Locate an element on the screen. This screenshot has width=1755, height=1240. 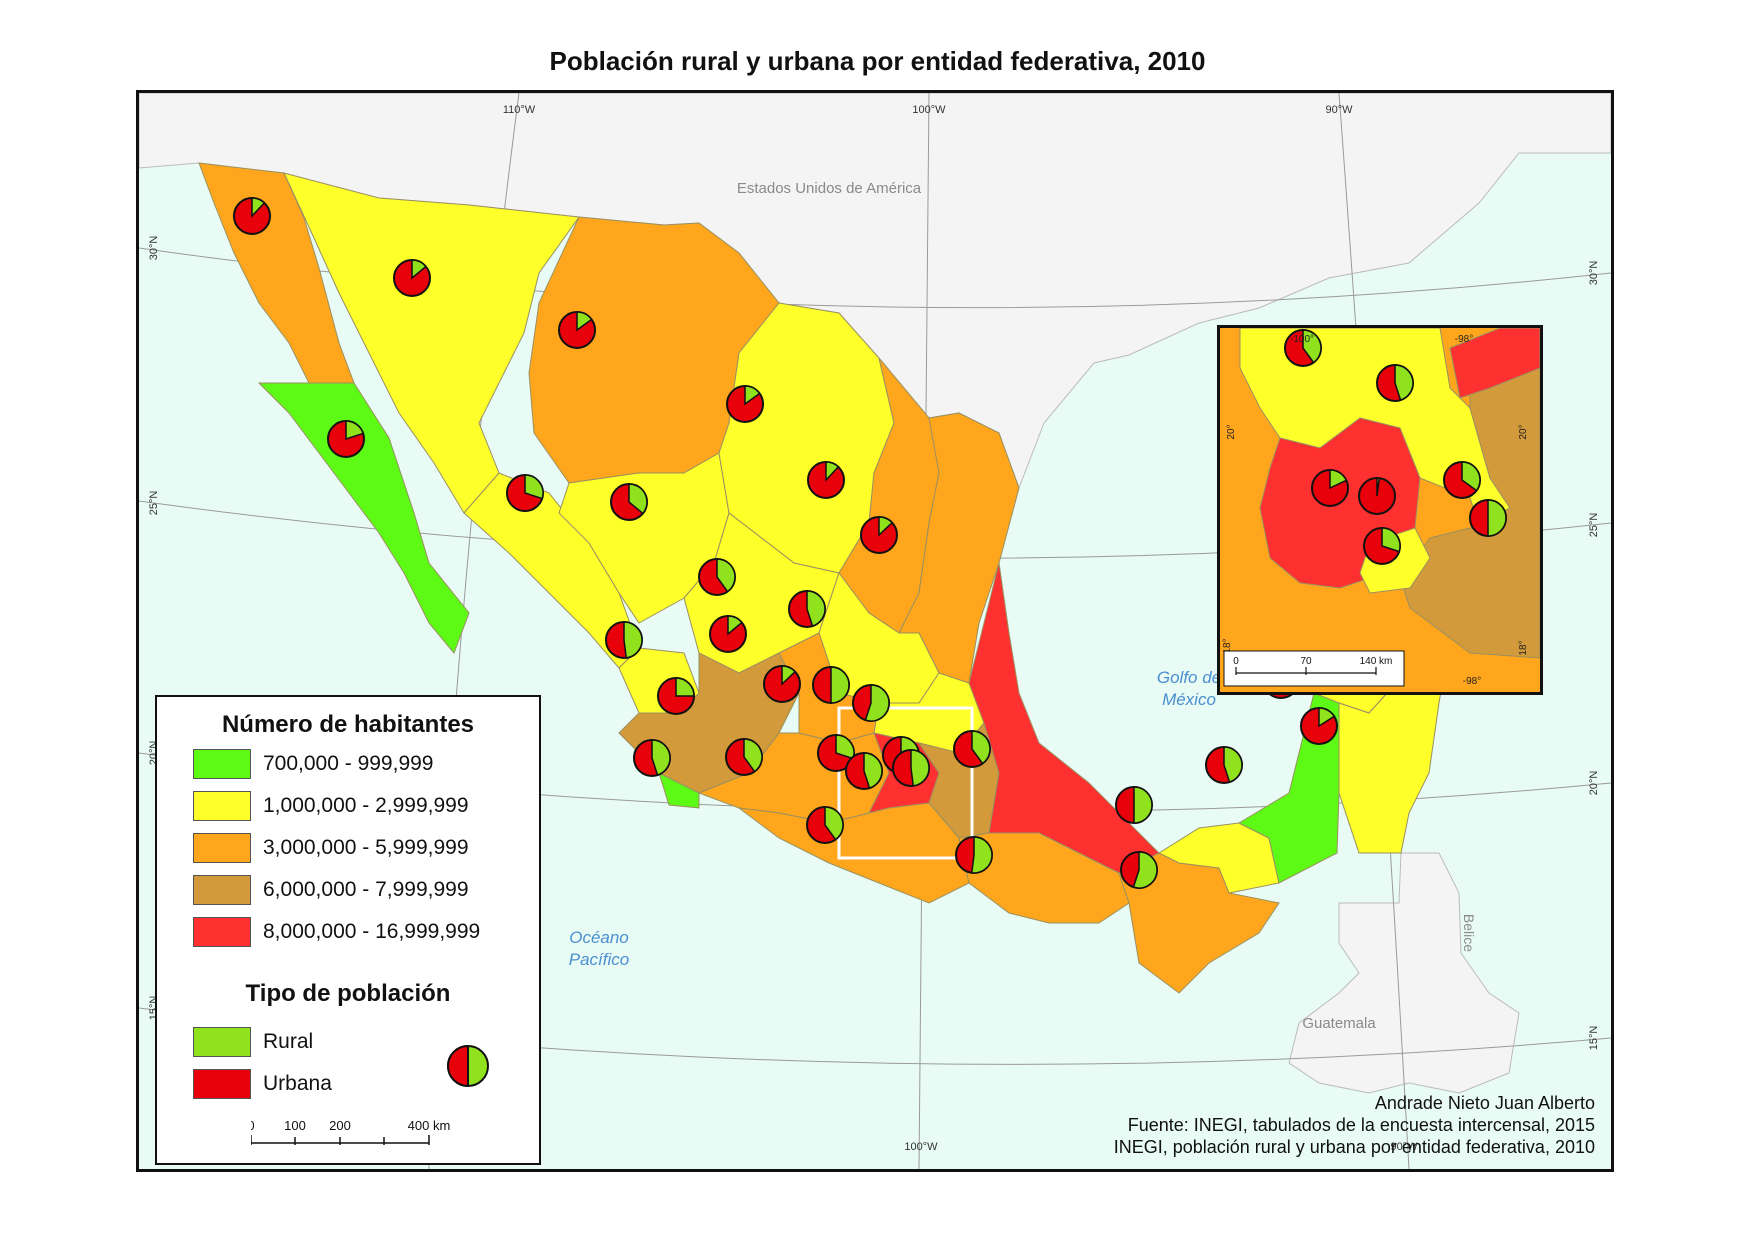
svg-text: 110°W is located at coordinates (519, 110).